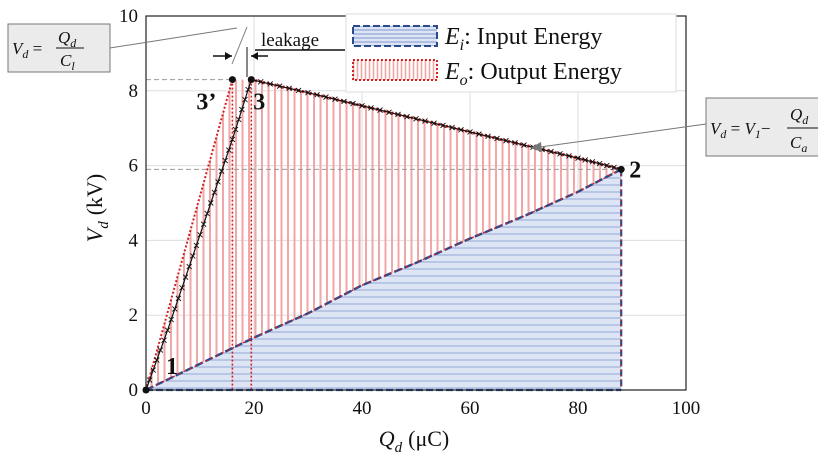  What do you see at coordinates (129, 203) in the screenshot?
I see `y-tick-labels: 0 2 4 6 8 10` at bounding box center [129, 203].